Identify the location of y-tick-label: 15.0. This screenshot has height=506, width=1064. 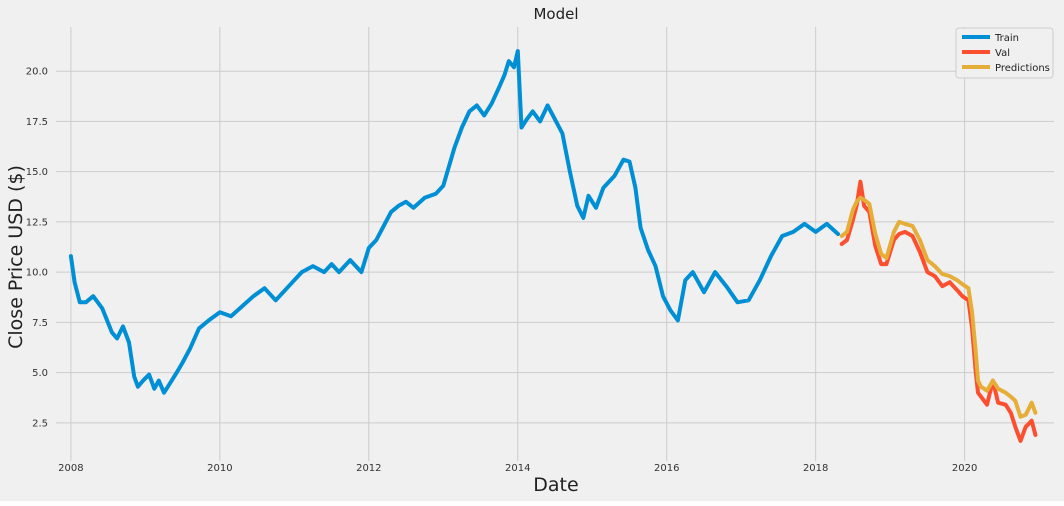
(37, 172).